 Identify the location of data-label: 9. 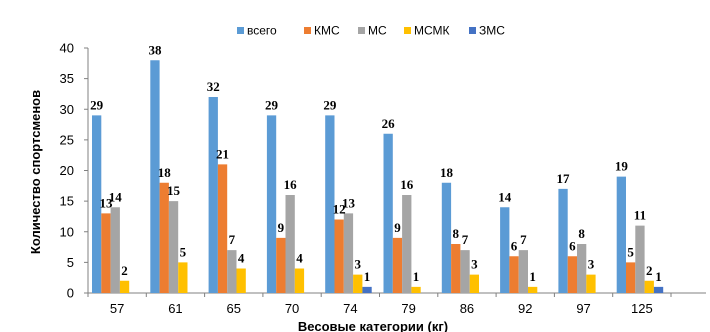
(397, 227).